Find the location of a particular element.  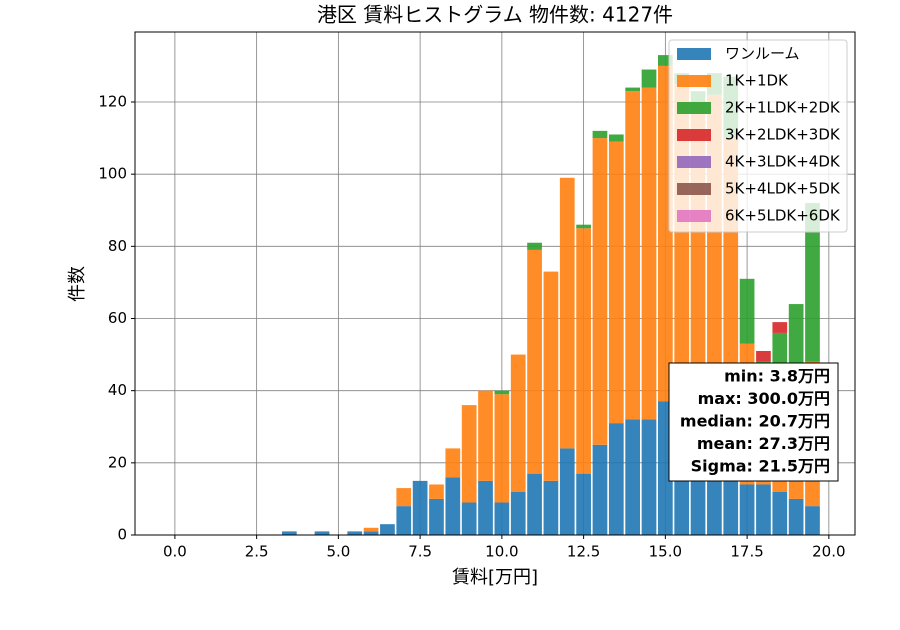

y-tick-label: 60 is located at coordinates (117, 318).